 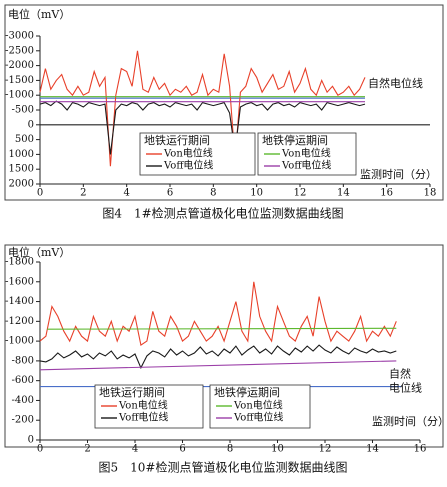 I want to click on y-tick-label: -1200, so click(x=19, y=321).